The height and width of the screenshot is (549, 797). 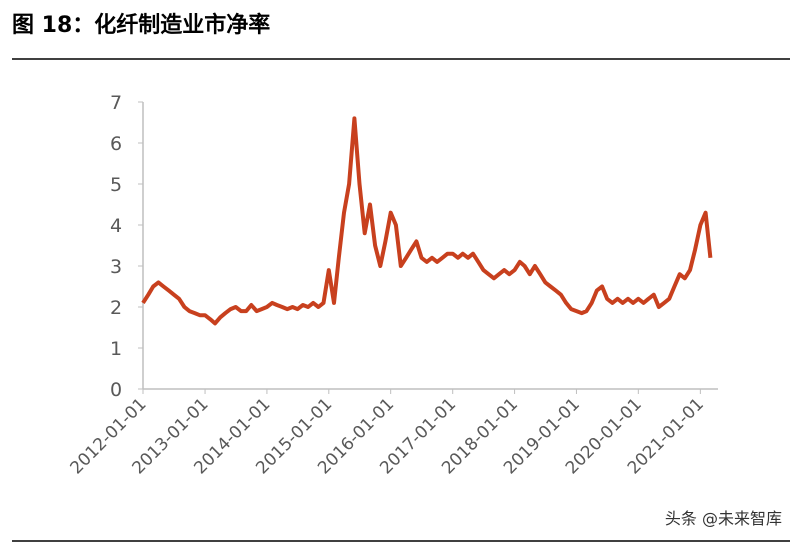 What do you see at coordinates (116, 308) in the screenshot?
I see `y-tick-label: 2` at bounding box center [116, 308].